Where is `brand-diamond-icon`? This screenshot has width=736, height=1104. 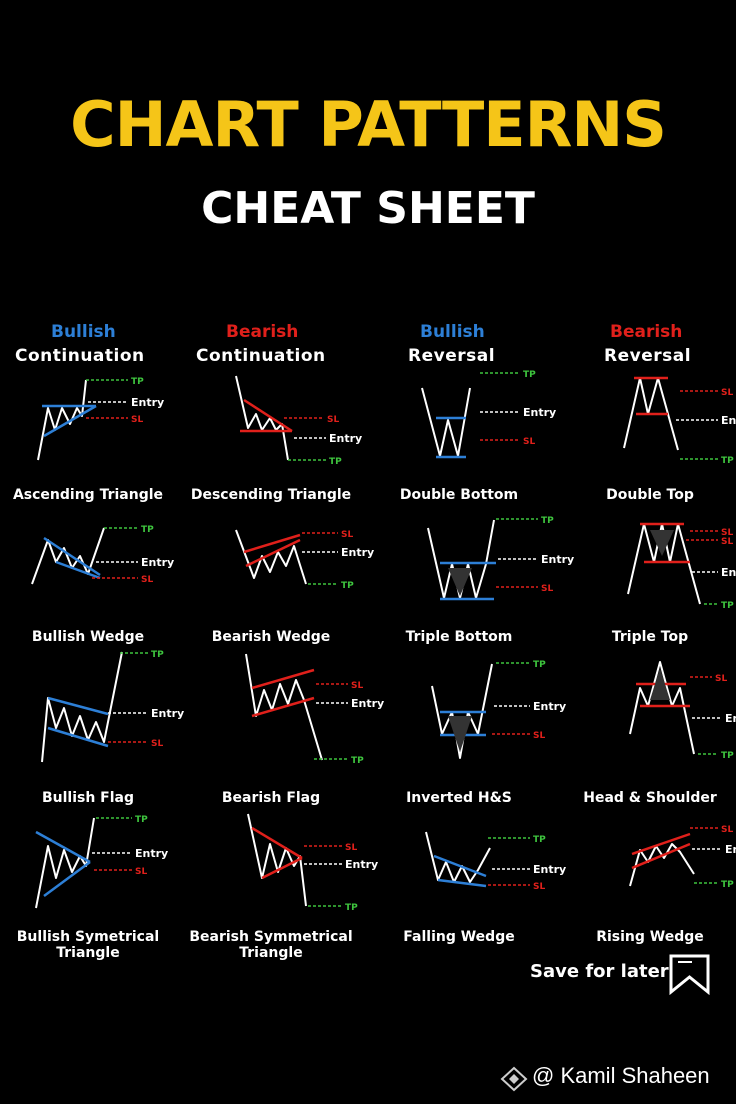 brand-diamond-icon is located at coordinates (514, 1079).